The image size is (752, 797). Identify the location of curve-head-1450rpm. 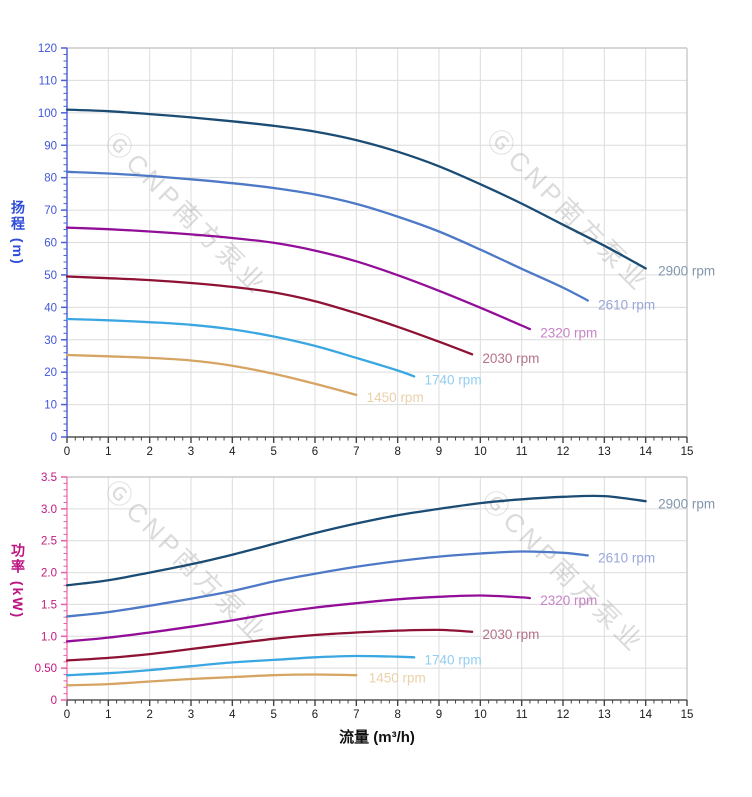
(211, 375).